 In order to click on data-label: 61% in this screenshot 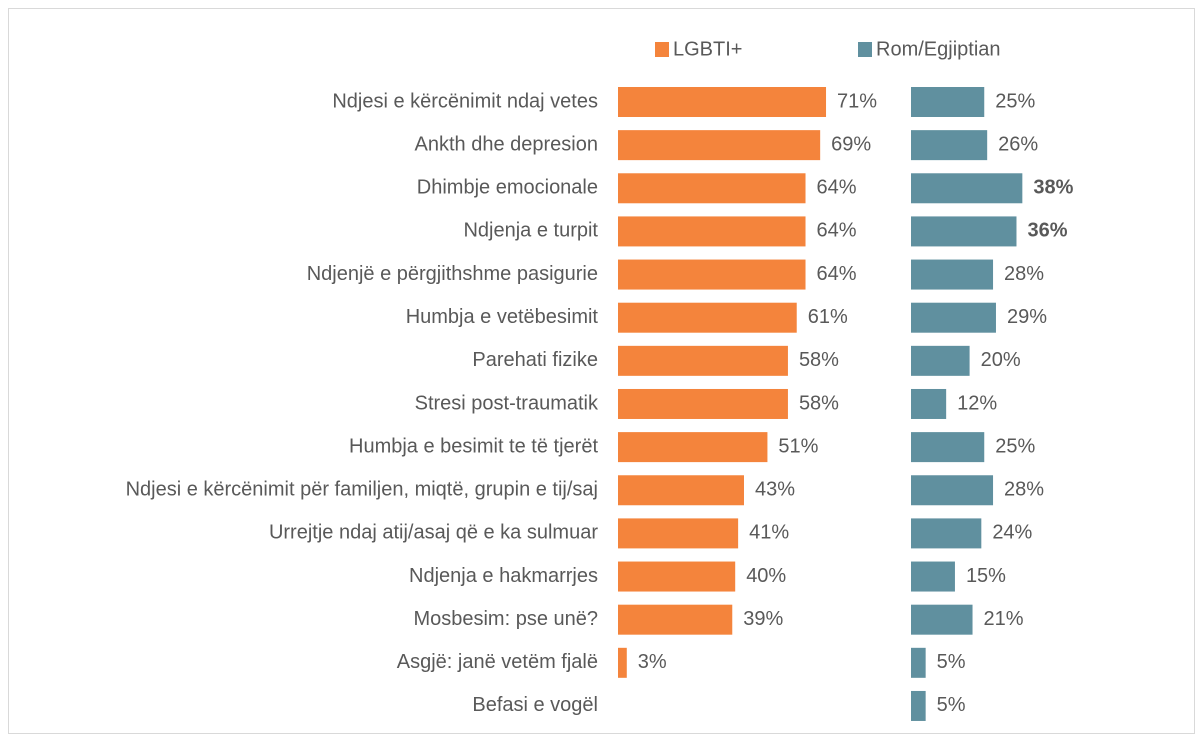, I will do `click(828, 317)`.